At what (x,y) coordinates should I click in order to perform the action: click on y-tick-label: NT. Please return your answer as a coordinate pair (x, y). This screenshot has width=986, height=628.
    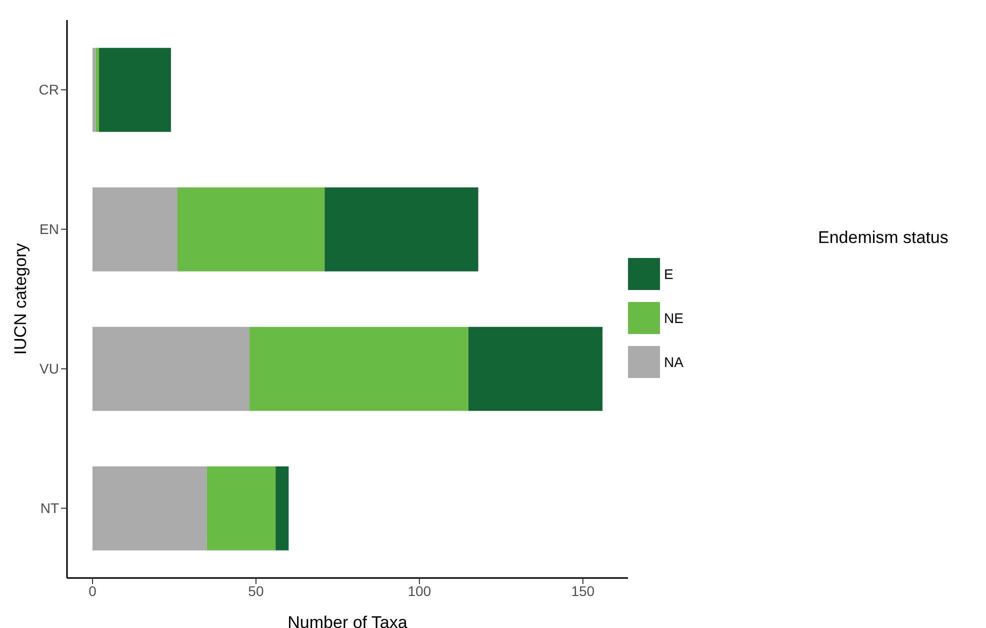
    Looking at the image, I should click on (50, 508).